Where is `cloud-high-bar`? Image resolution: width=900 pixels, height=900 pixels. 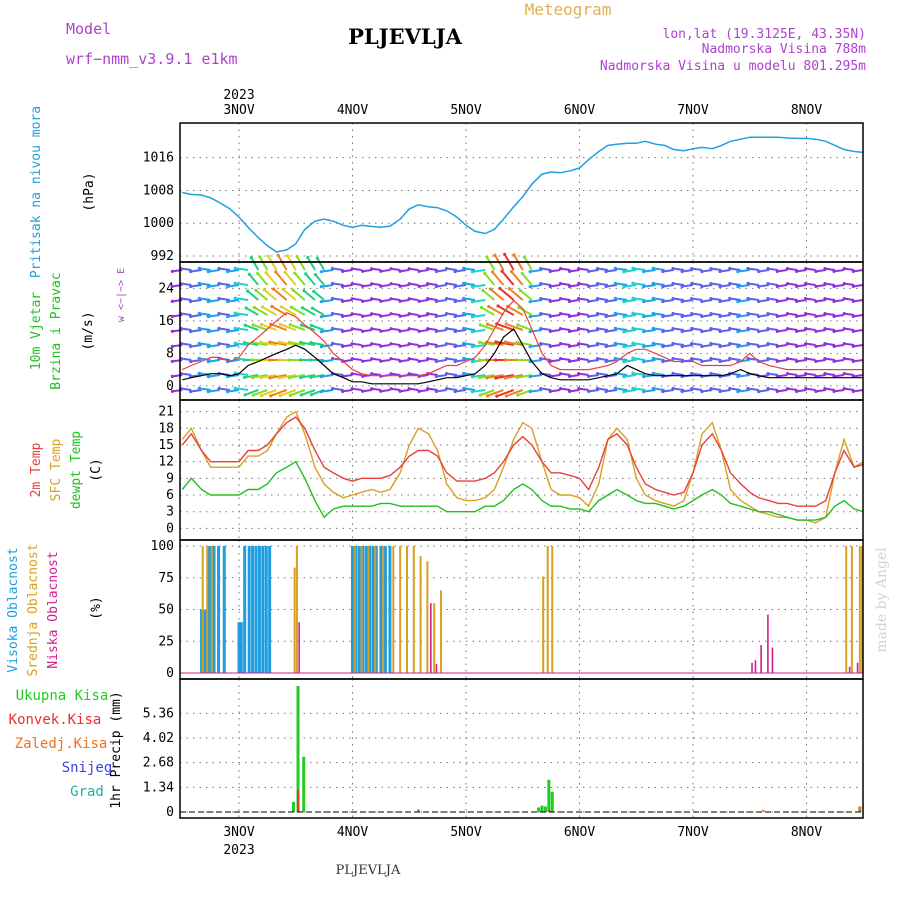
cloud-high-bar is located at coordinates (253, 609).